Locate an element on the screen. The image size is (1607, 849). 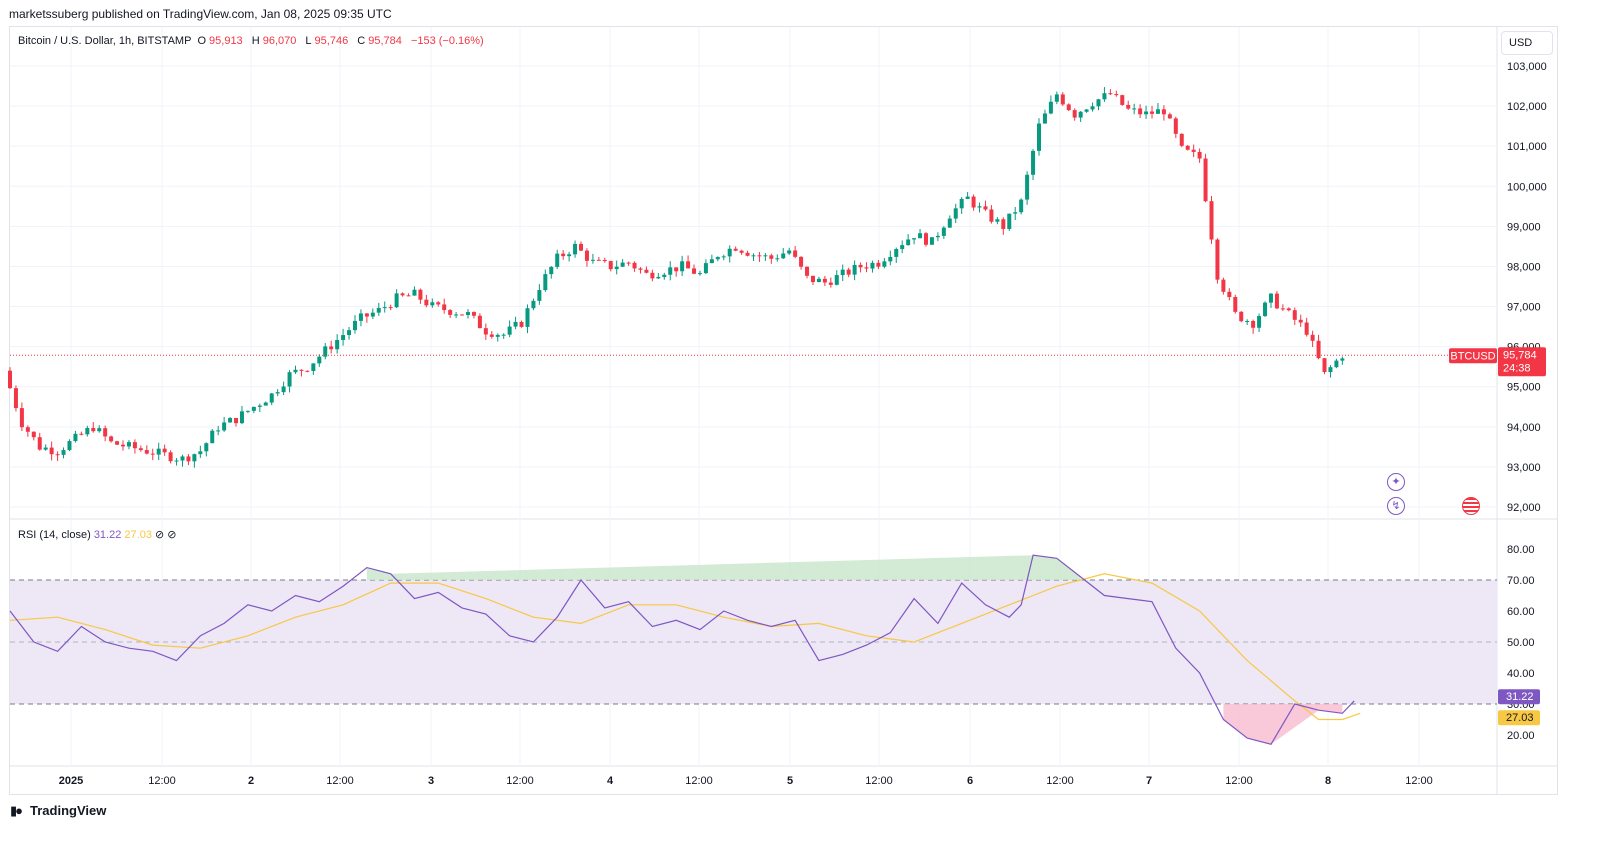
lightning-icon: ↯ is located at coordinates (1396, 506).